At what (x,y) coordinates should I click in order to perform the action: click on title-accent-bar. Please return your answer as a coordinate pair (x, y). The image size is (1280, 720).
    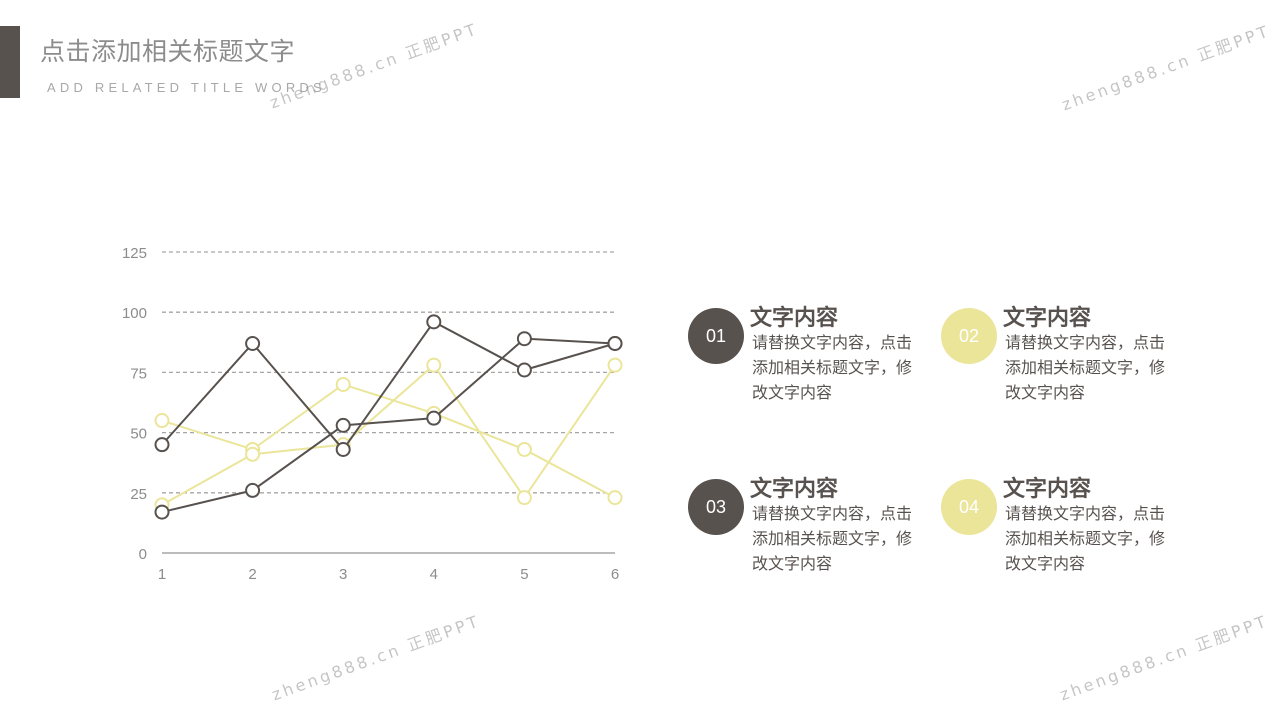
    Looking at the image, I should click on (10, 62).